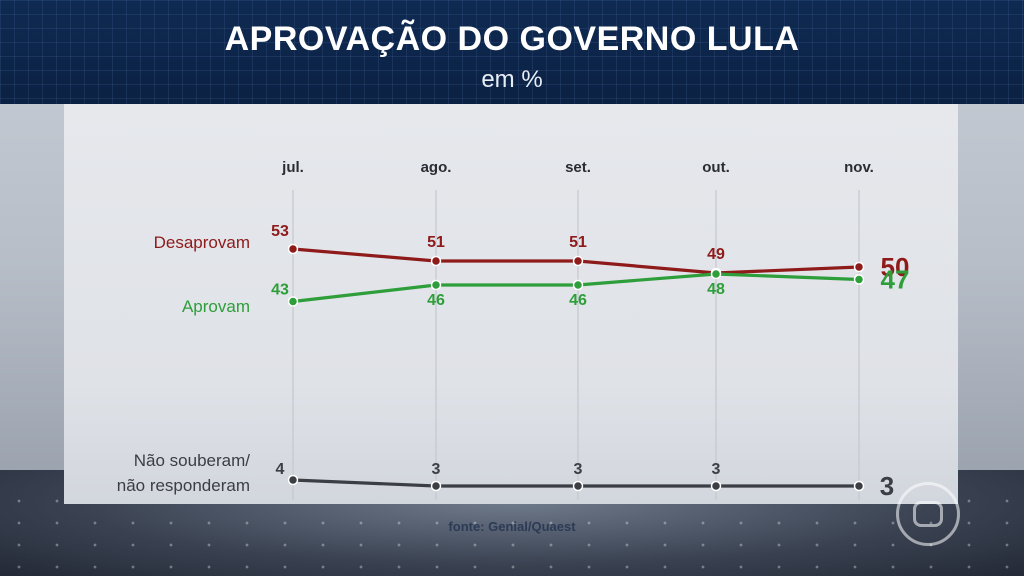 This screenshot has height=576, width=1024. I want to click on data-label-aprovam-1: 46, so click(436, 300).